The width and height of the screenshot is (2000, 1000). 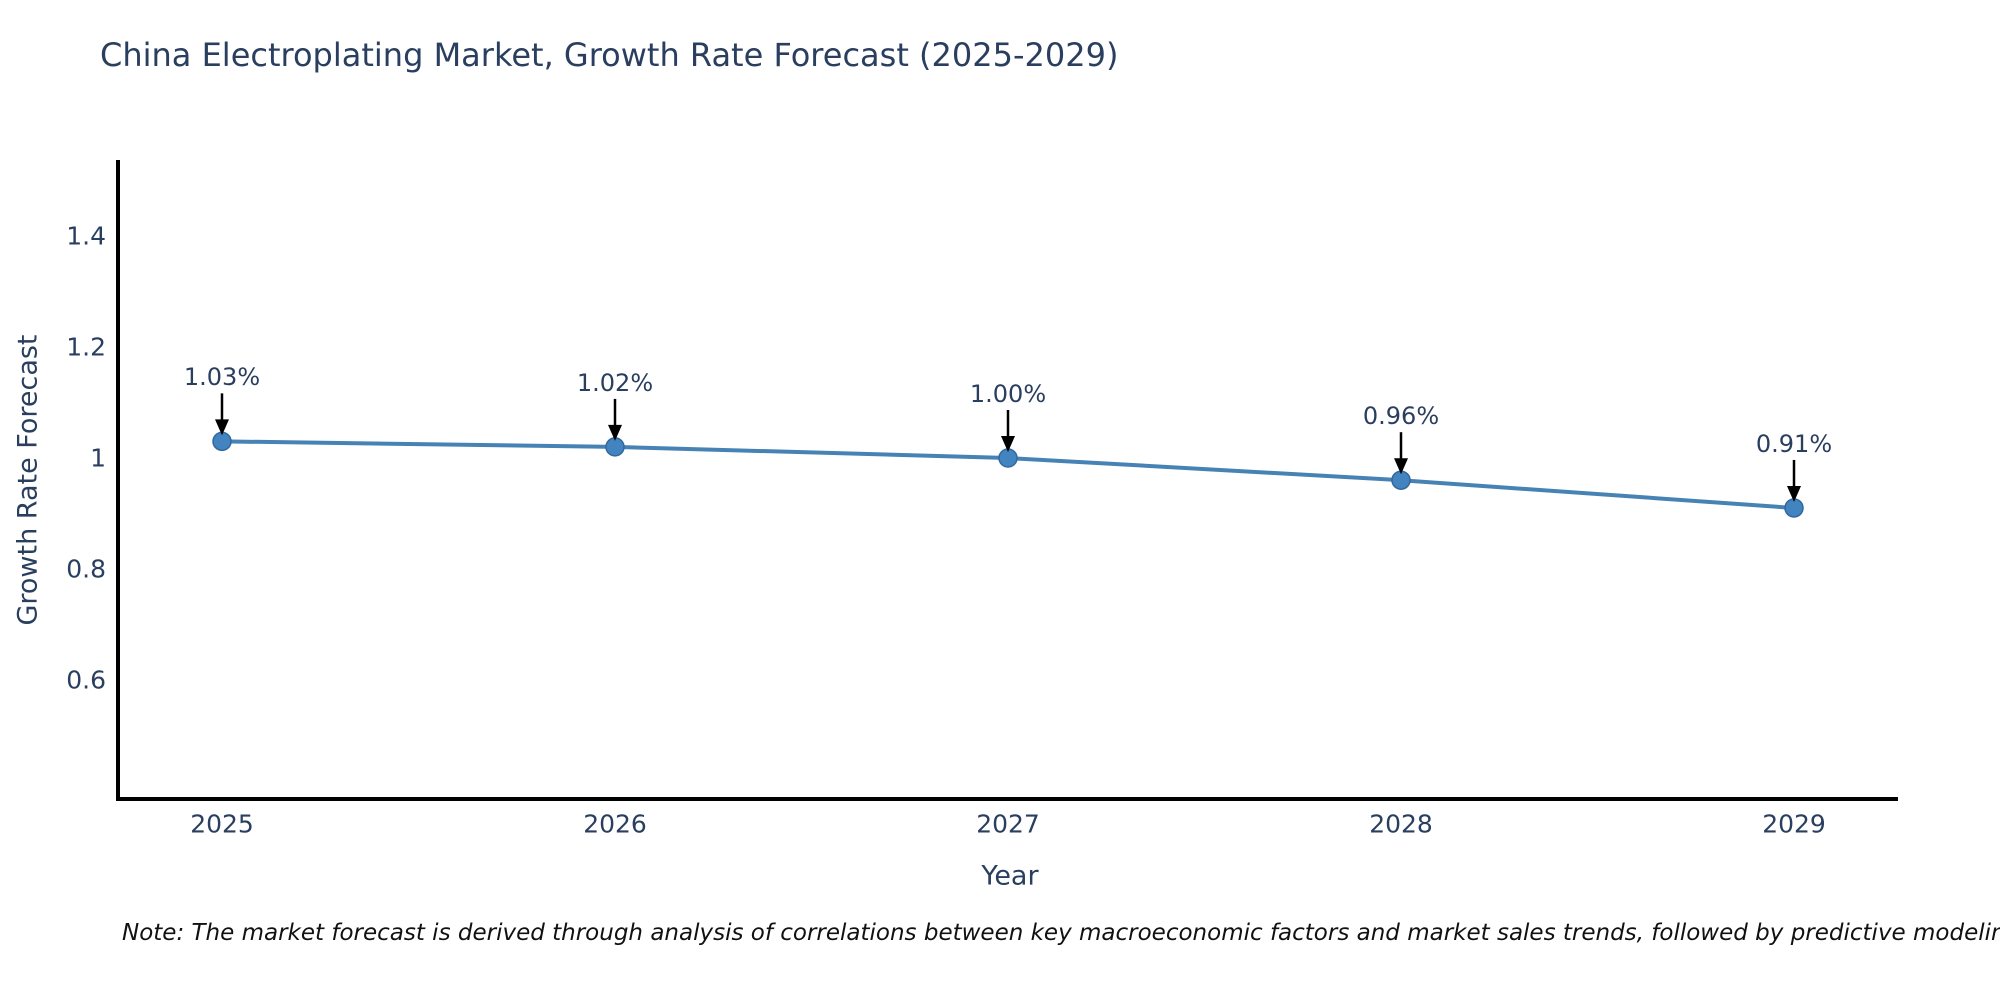 What do you see at coordinates (86, 680) in the screenshot?
I see `y-tick-label: 0.6` at bounding box center [86, 680].